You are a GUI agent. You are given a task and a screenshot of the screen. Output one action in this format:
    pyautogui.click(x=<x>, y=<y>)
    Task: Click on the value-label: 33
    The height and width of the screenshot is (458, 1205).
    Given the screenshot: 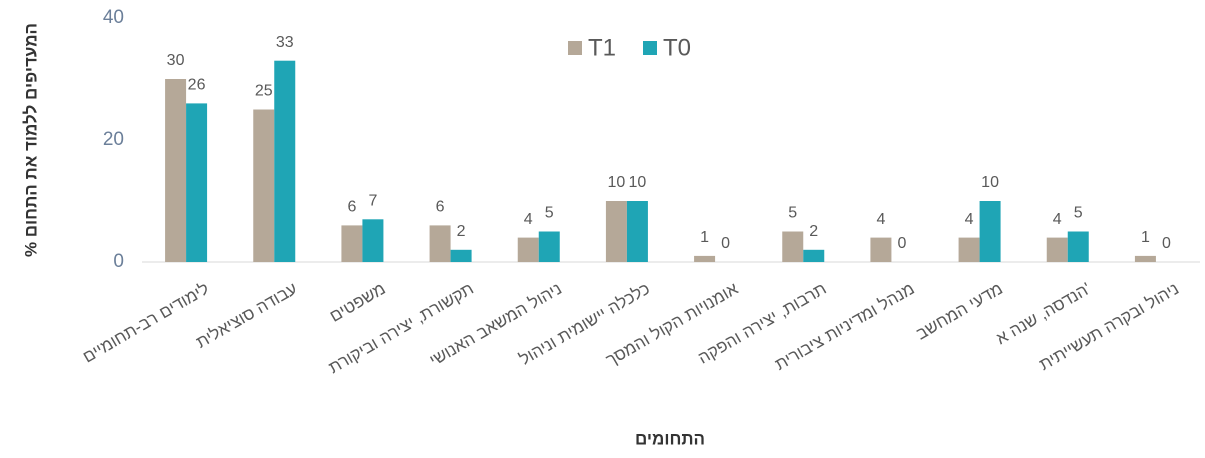 What is the action you would take?
    pyautogui.click(x=285, y=42)
    